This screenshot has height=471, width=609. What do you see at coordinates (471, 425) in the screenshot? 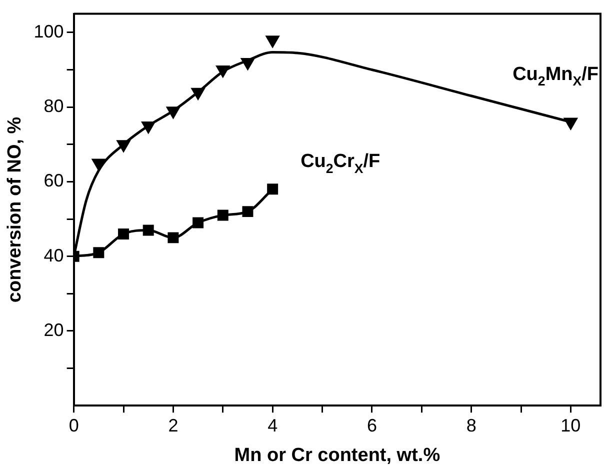
I see `x-tick-label: 8` at bounding box center [471, 425].